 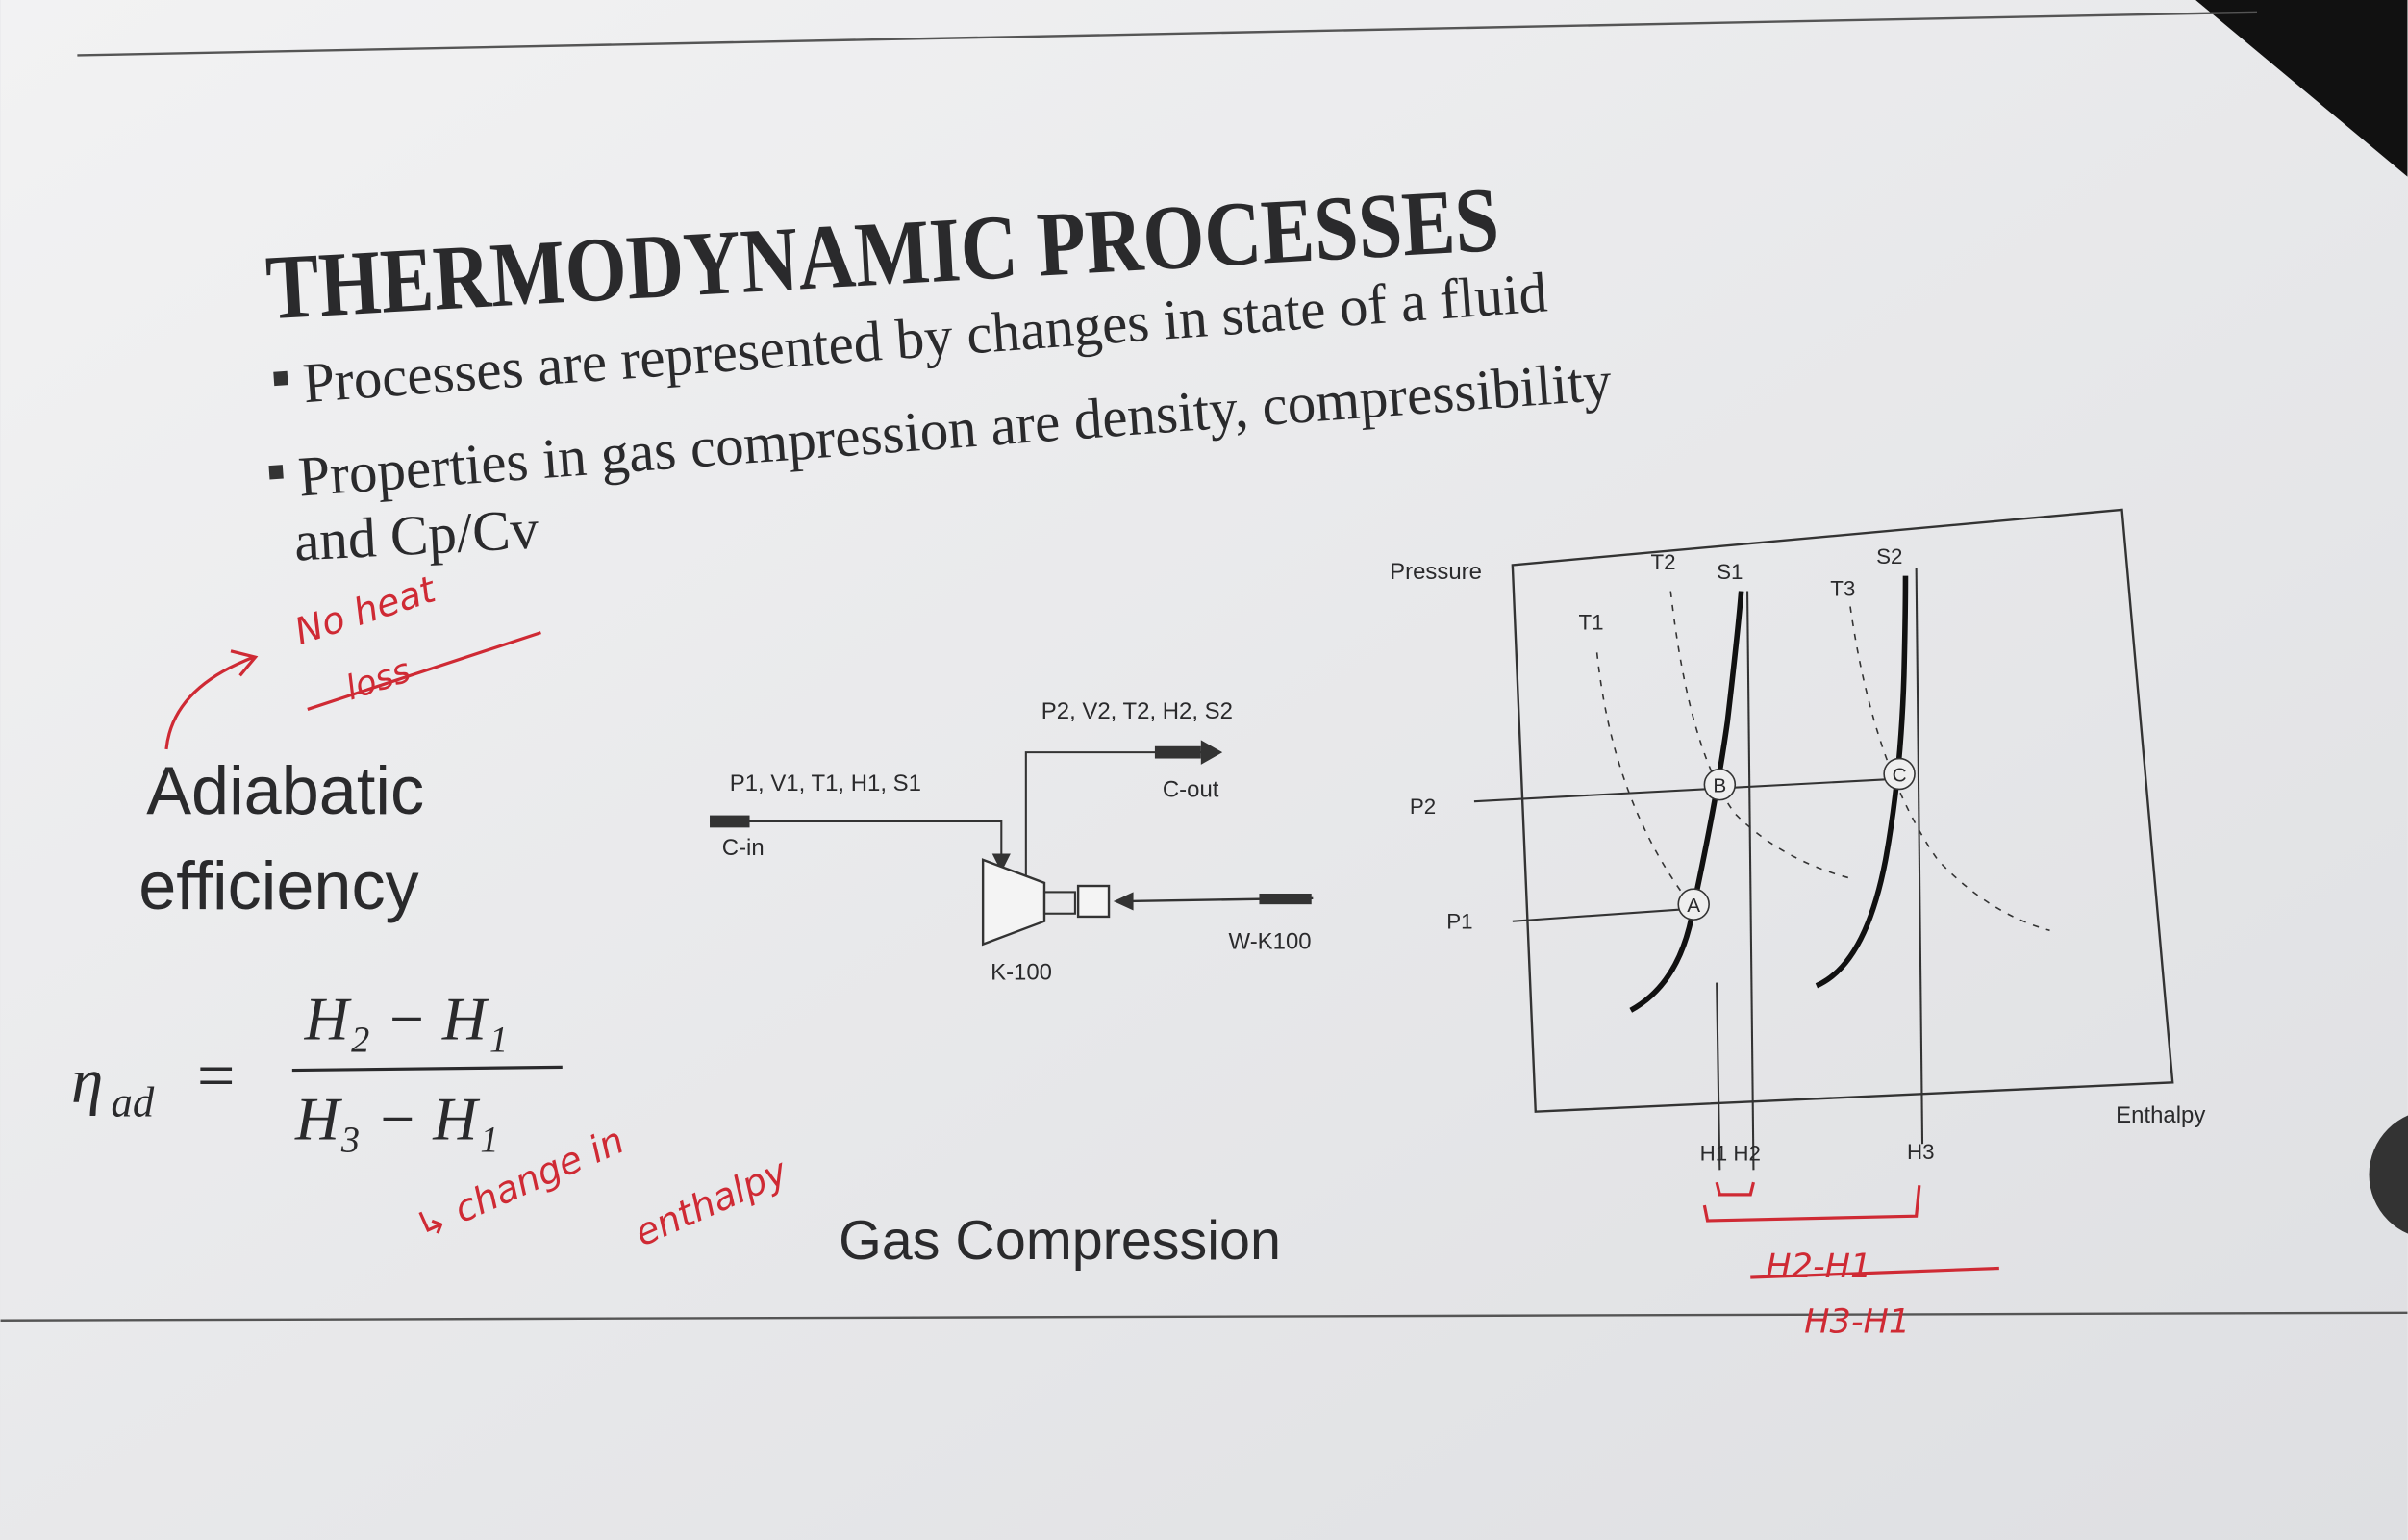 I want to click on handwritten-arrow, so click(x=352, y=690).